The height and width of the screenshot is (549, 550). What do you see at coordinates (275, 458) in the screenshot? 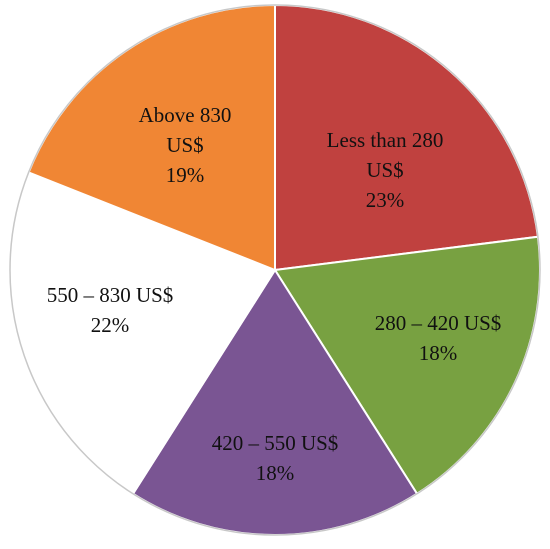
I see `slice-label: 420 – 550 US$ 18%` at bounding box center [275, 458].